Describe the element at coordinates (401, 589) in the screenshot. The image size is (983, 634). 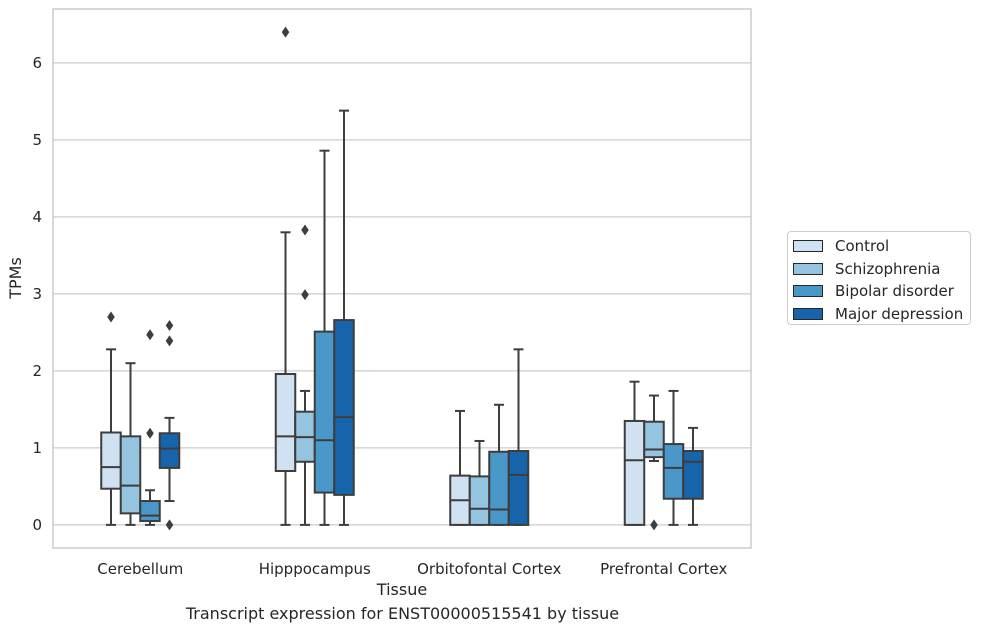
I see `x-axis-title: Tissue` at that location.